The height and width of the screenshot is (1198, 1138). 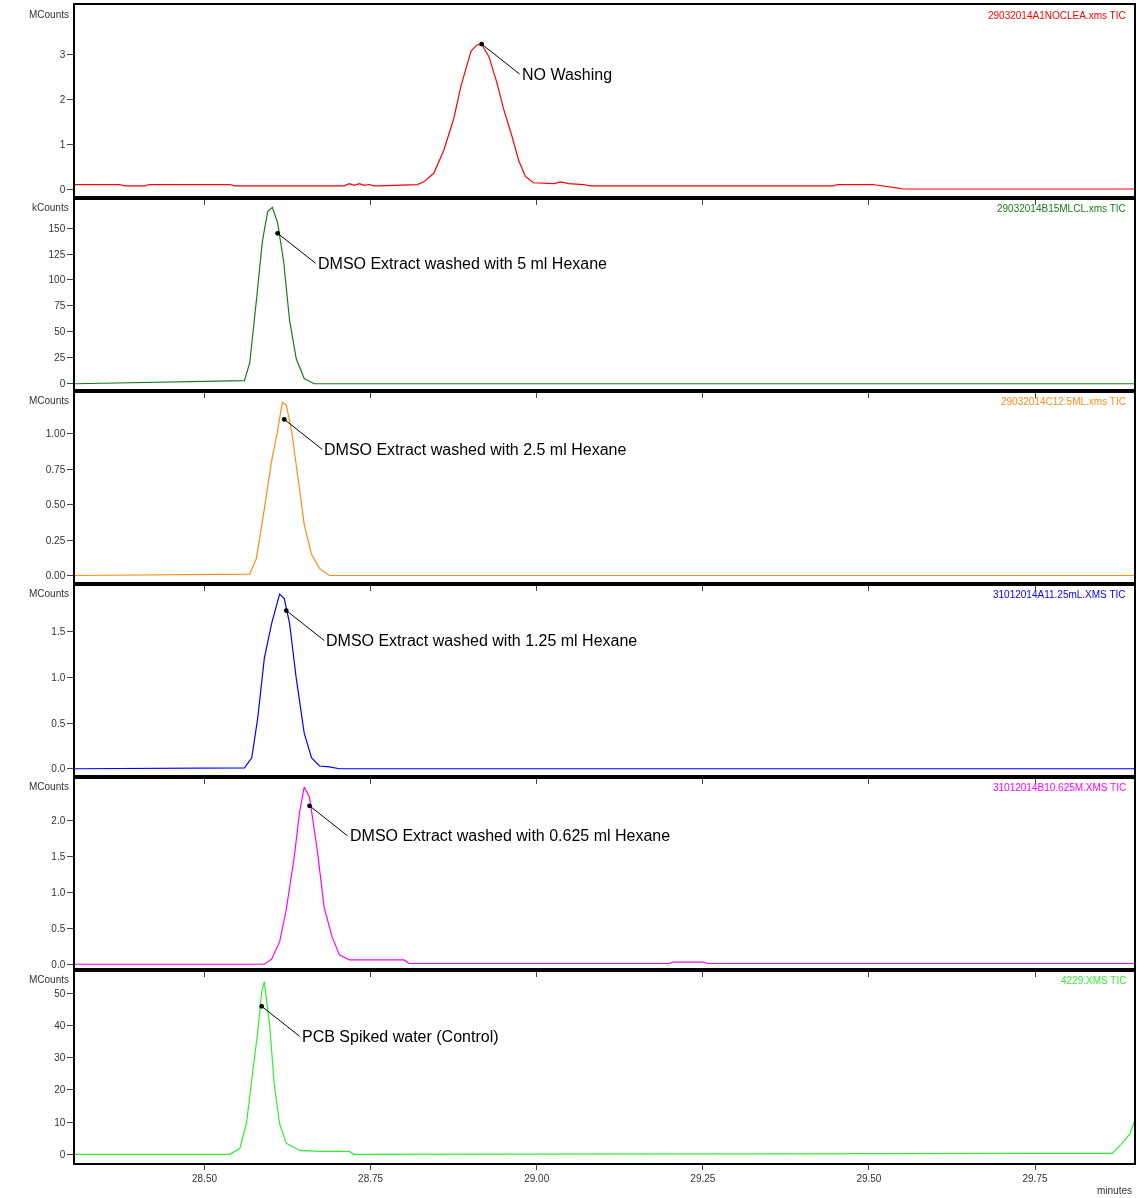 What do you see at coordinates (57, 228) in the screenshot?
I see `y-tick-label: 150` at bounding box center [57, 228].